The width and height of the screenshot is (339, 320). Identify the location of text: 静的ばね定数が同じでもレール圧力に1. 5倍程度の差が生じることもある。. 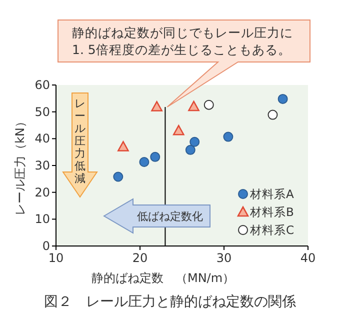
(182, 41).